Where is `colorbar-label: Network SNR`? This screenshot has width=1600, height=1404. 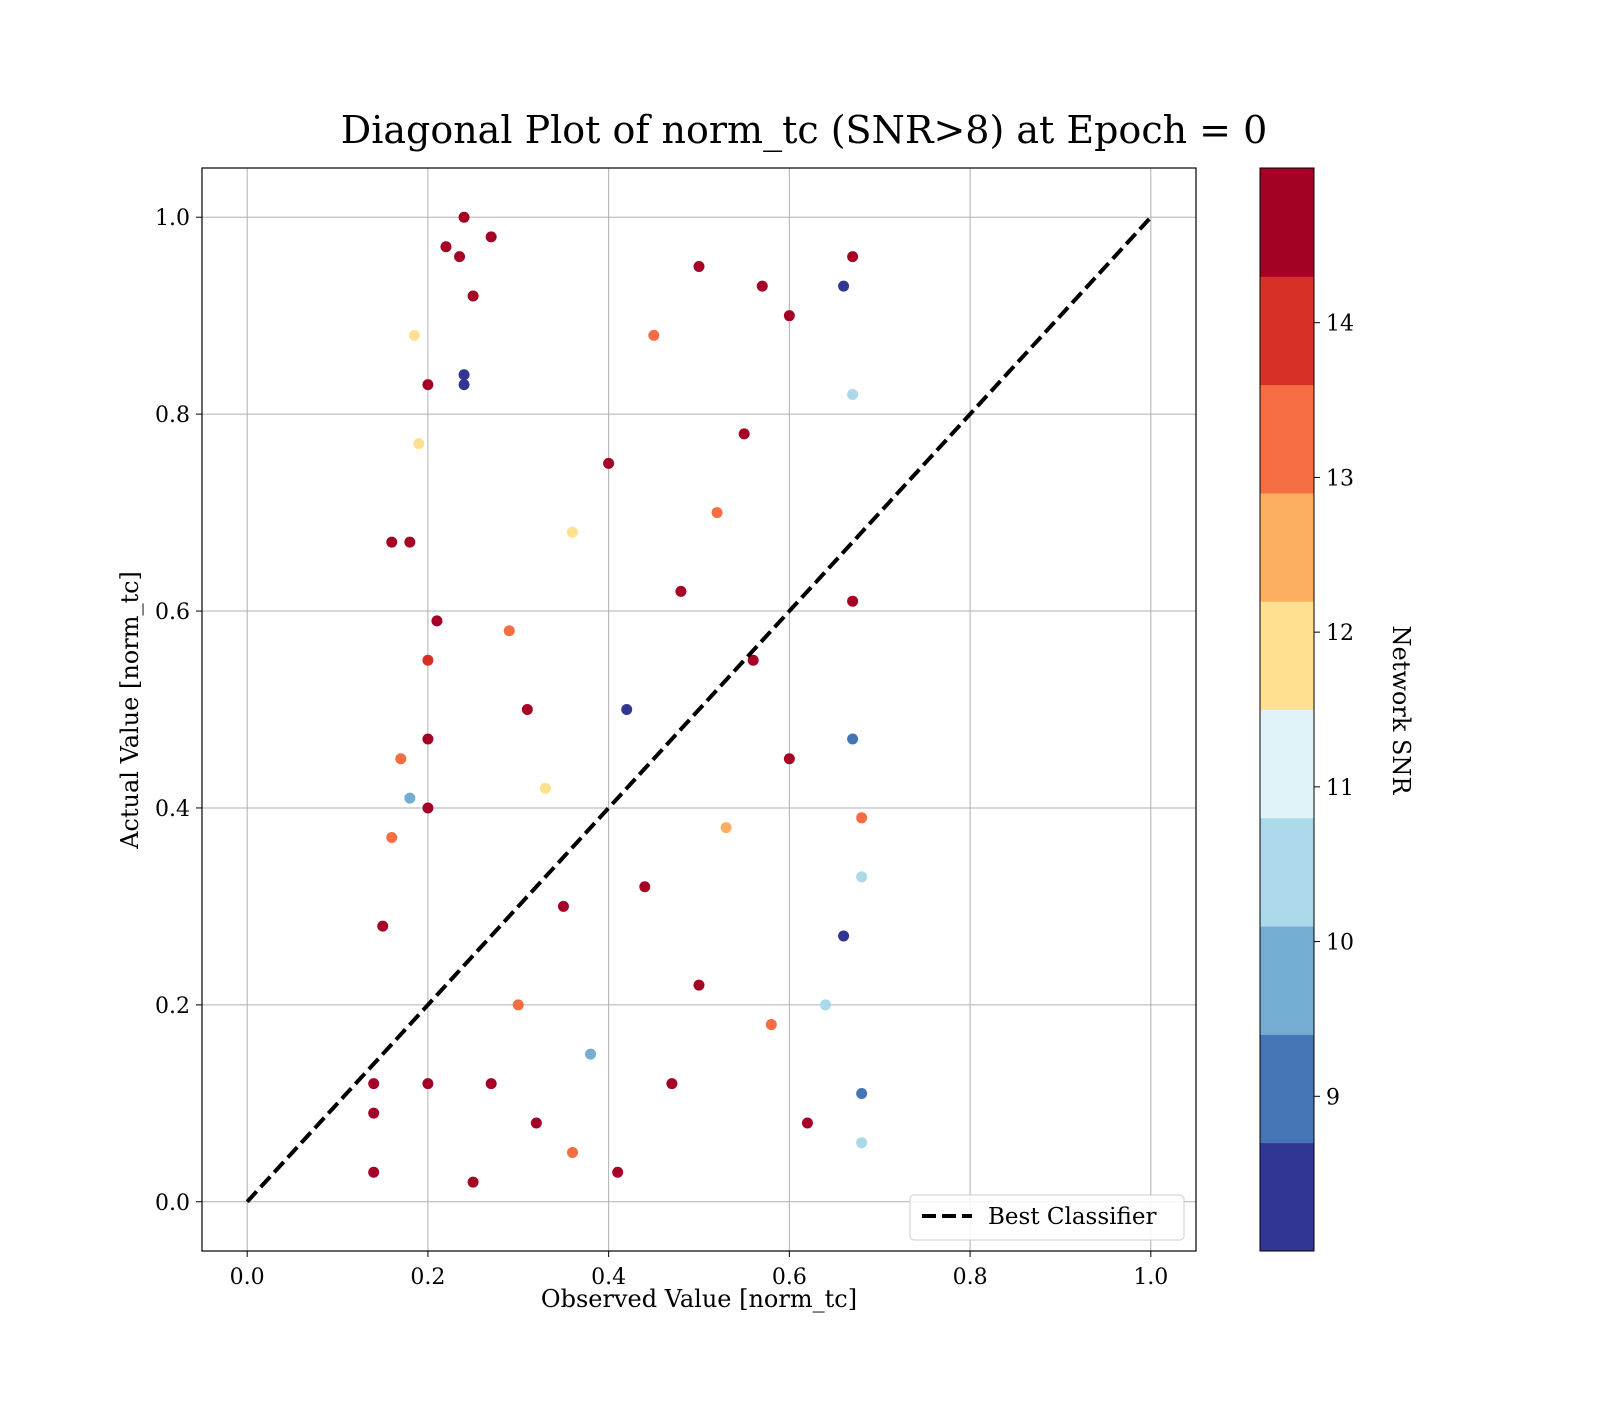
colorbar-label: Network SNR is located at coordinates (1401, 711).